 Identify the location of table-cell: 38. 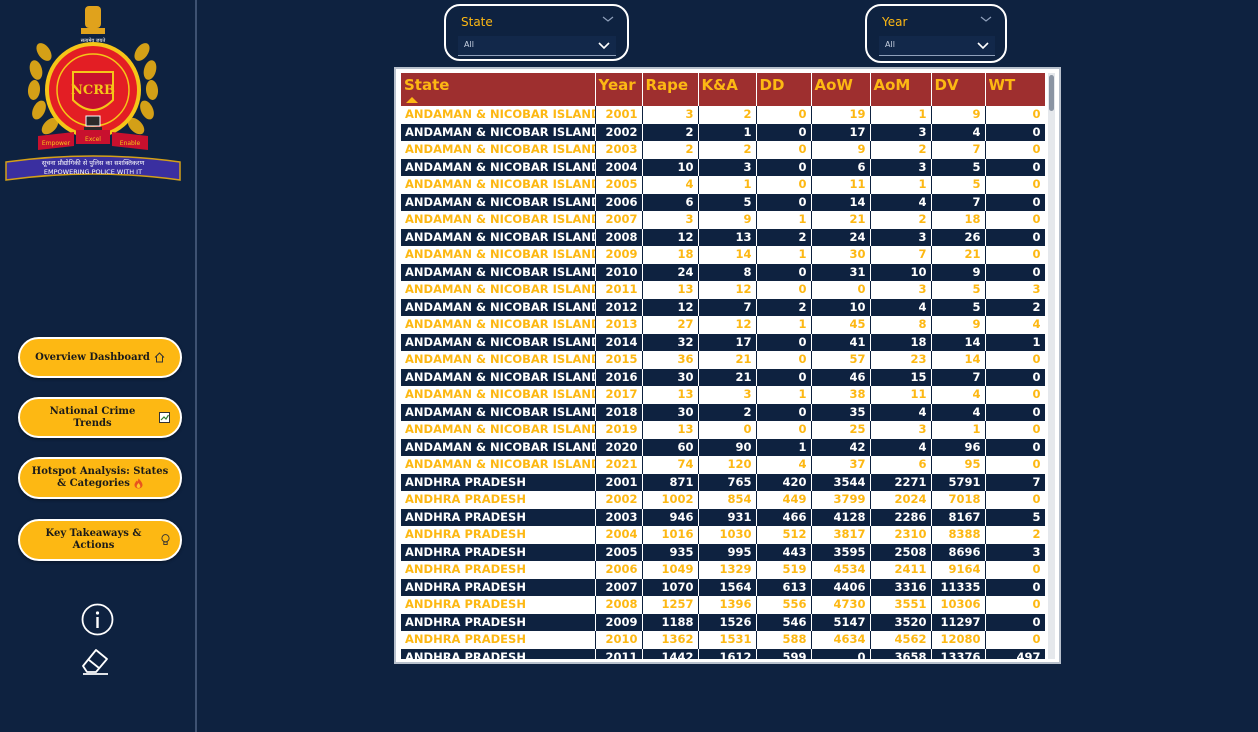
(841, 395).